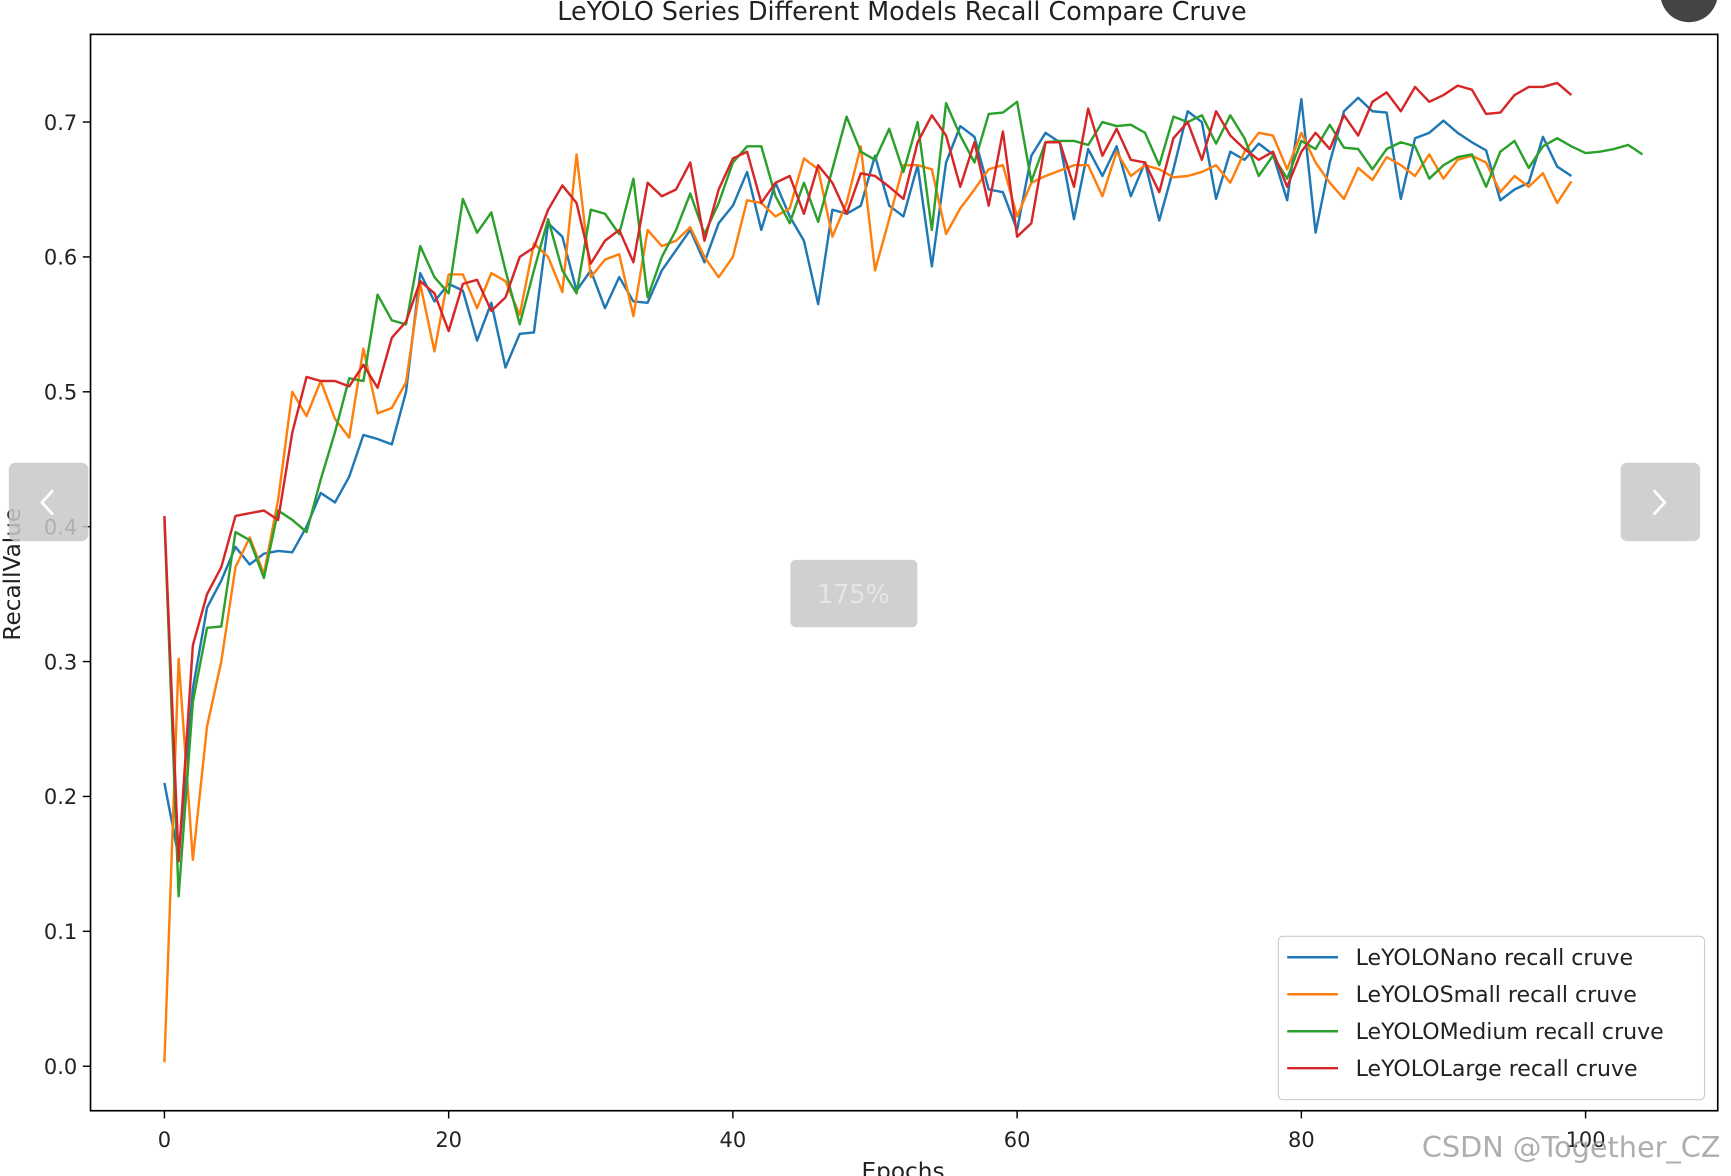 The height and width of the screenshot is (1176, 1731). I want to click on x-tick-label: 80, so click(1301, 1140).